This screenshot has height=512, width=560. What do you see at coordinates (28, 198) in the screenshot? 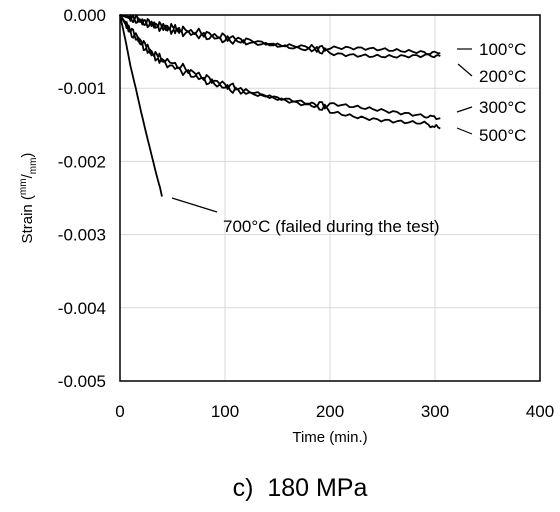
I see `y-axis-label: Strain (mm/mm)` at bounding box center [28, 198].